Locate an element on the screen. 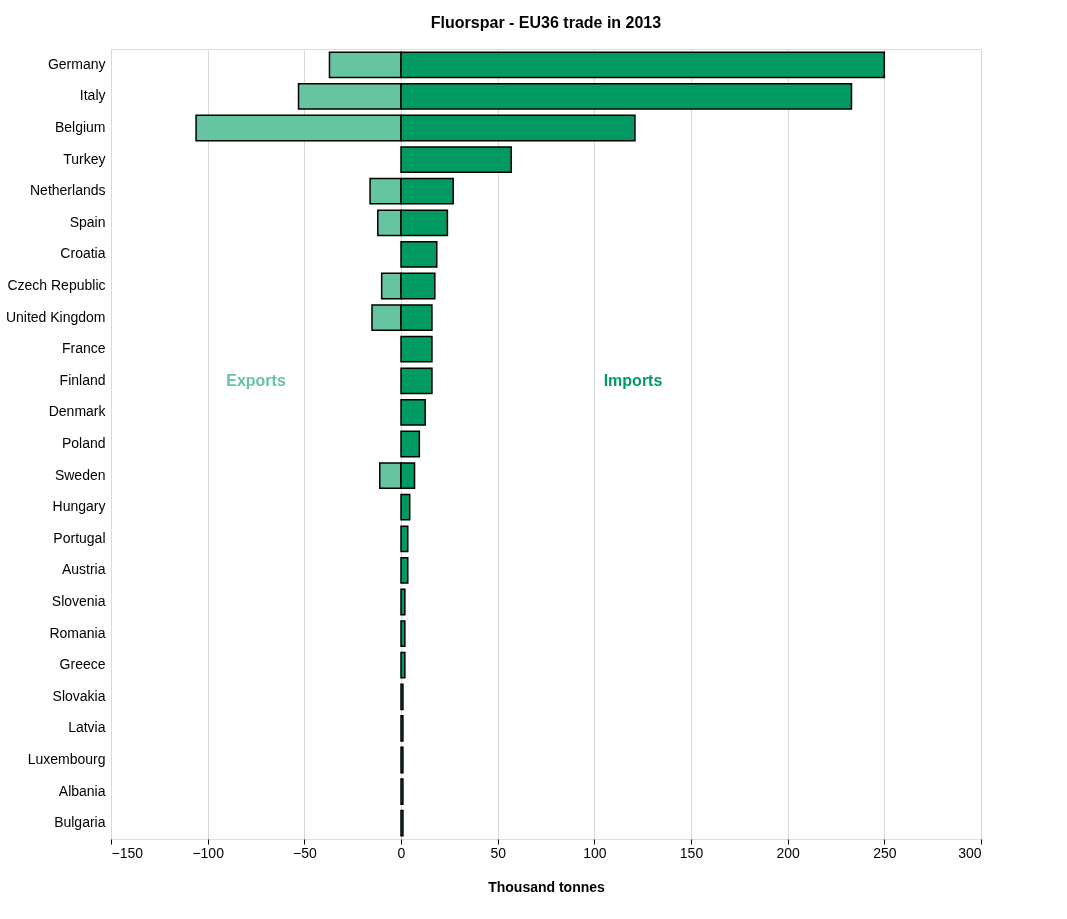  y-tick-label: Croatia is located at coordinates (83, 253).